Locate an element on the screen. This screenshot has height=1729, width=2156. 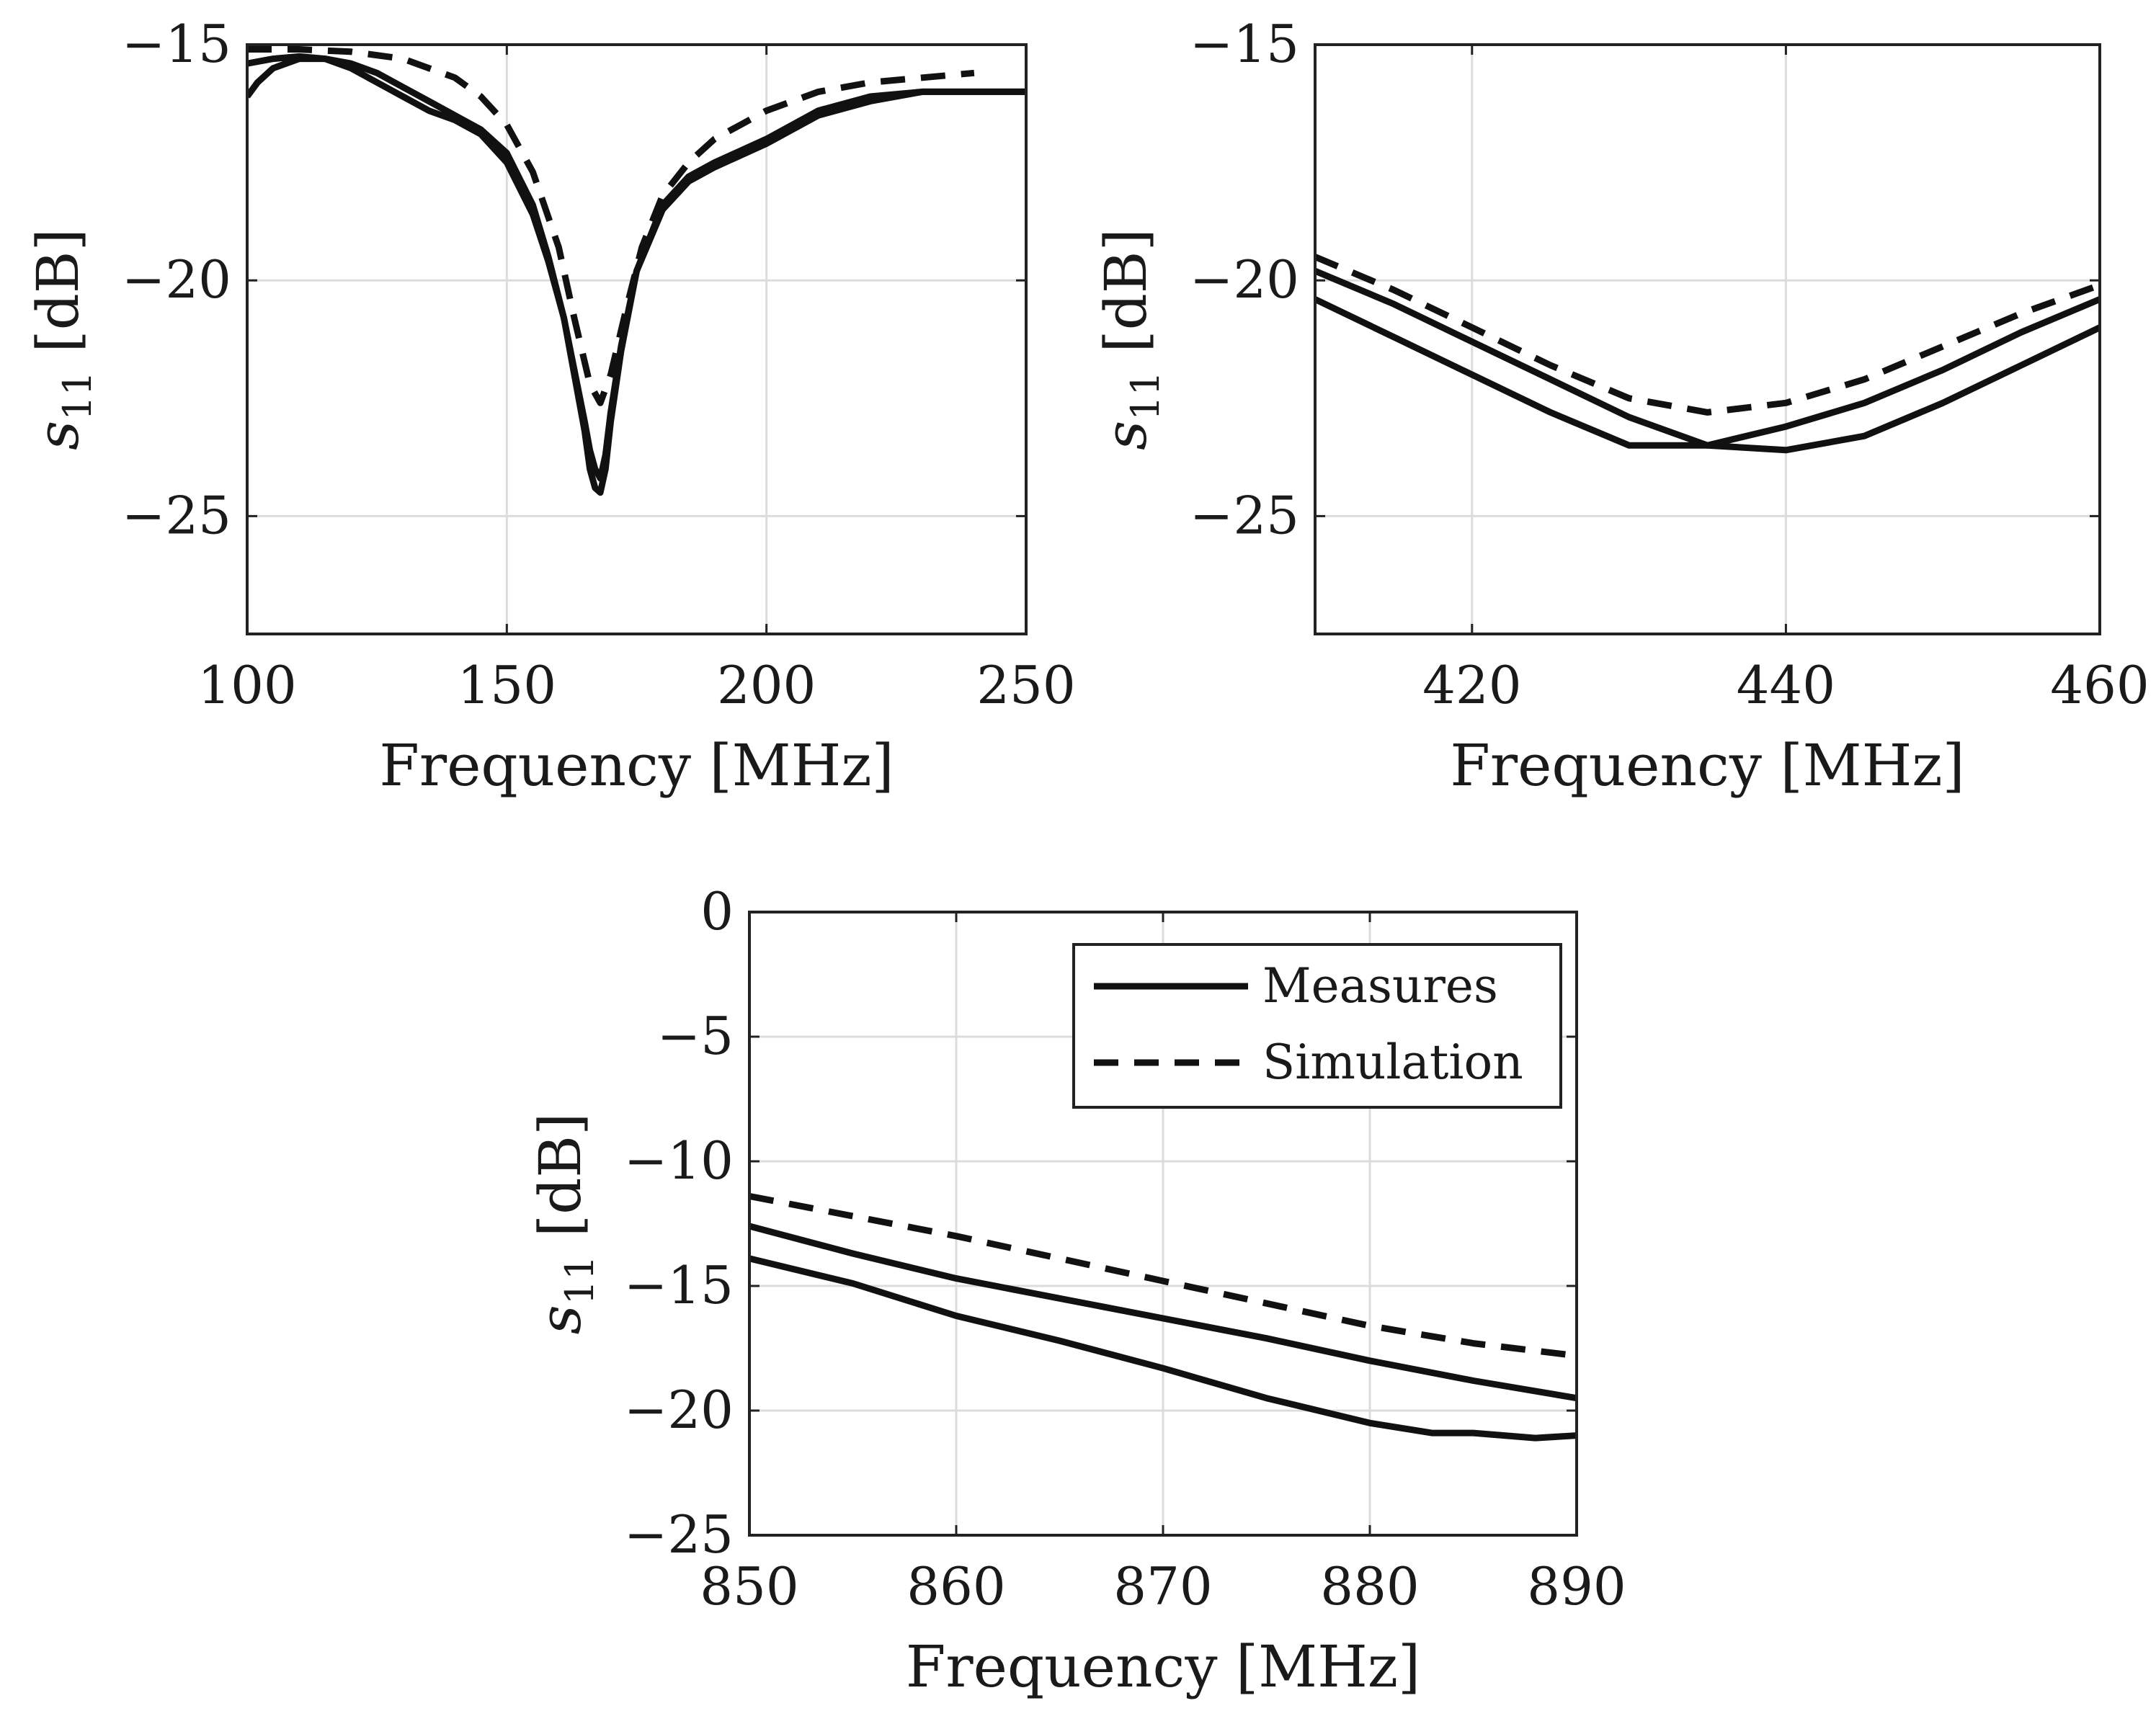
chart-bottom-xtick-label-0: 850 is located at coordinates (749, 1587).